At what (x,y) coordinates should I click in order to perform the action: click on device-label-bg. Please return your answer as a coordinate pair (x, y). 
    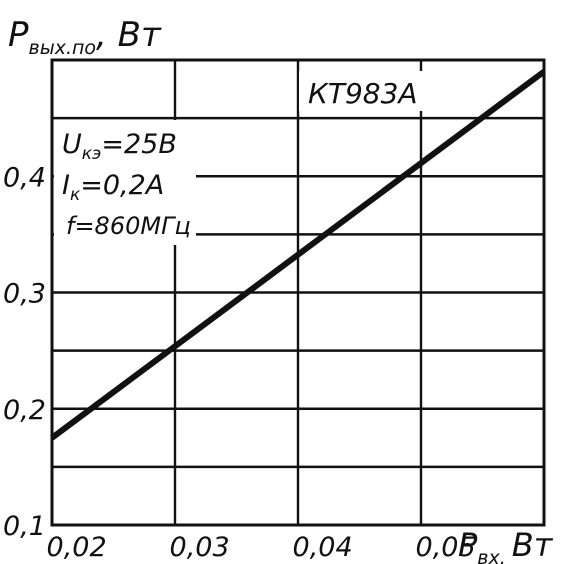
    Looking at the image, I should click on (363, 91).